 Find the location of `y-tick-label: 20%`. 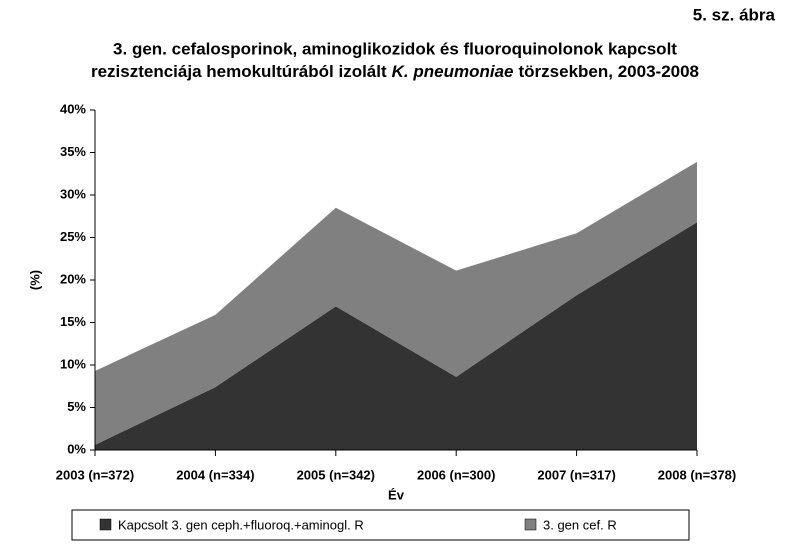

y-tick-label: 20% is located at coordinates (73, 278).